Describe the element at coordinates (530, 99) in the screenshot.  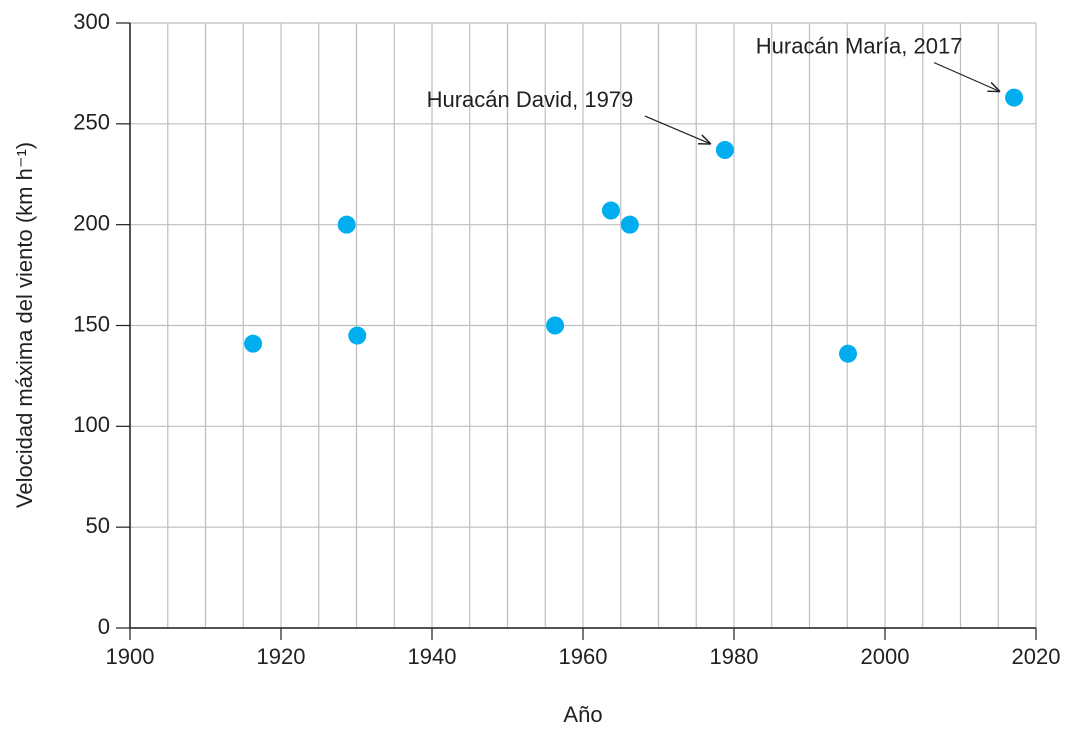
I see `annotation: Huracán David, 1979` at that location.